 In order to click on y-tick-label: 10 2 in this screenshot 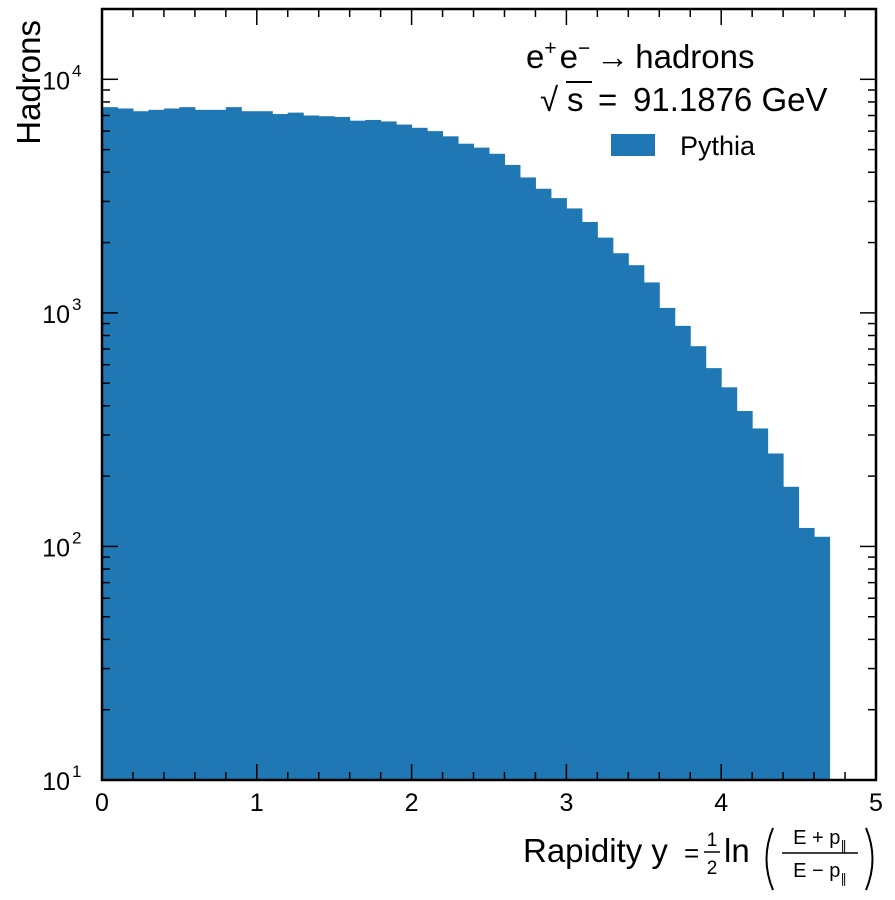, I will do `click(61, 545)`.